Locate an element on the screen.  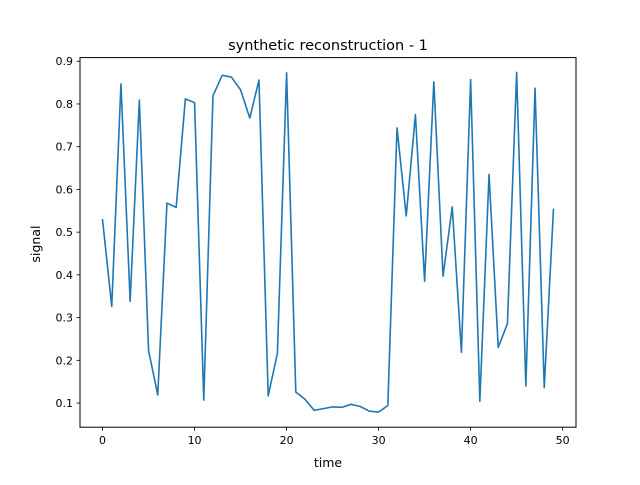
y-tick-label: 0.4 is located at coordinates (65, 275).